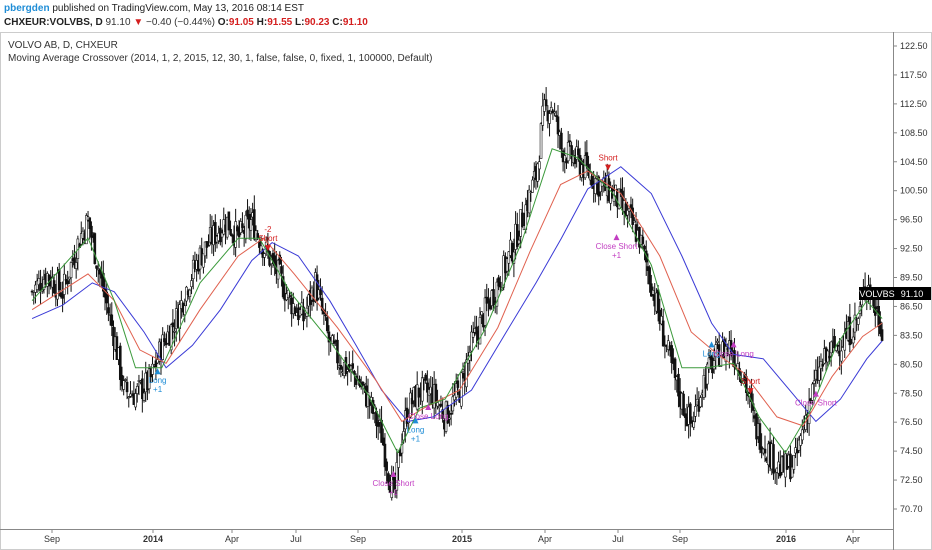 Image resolution: width=932 pixels, height=550 pixels. Describe the element at coordinates (355, 22) in the screenshot. I see `close-value: 91.10` at that location.